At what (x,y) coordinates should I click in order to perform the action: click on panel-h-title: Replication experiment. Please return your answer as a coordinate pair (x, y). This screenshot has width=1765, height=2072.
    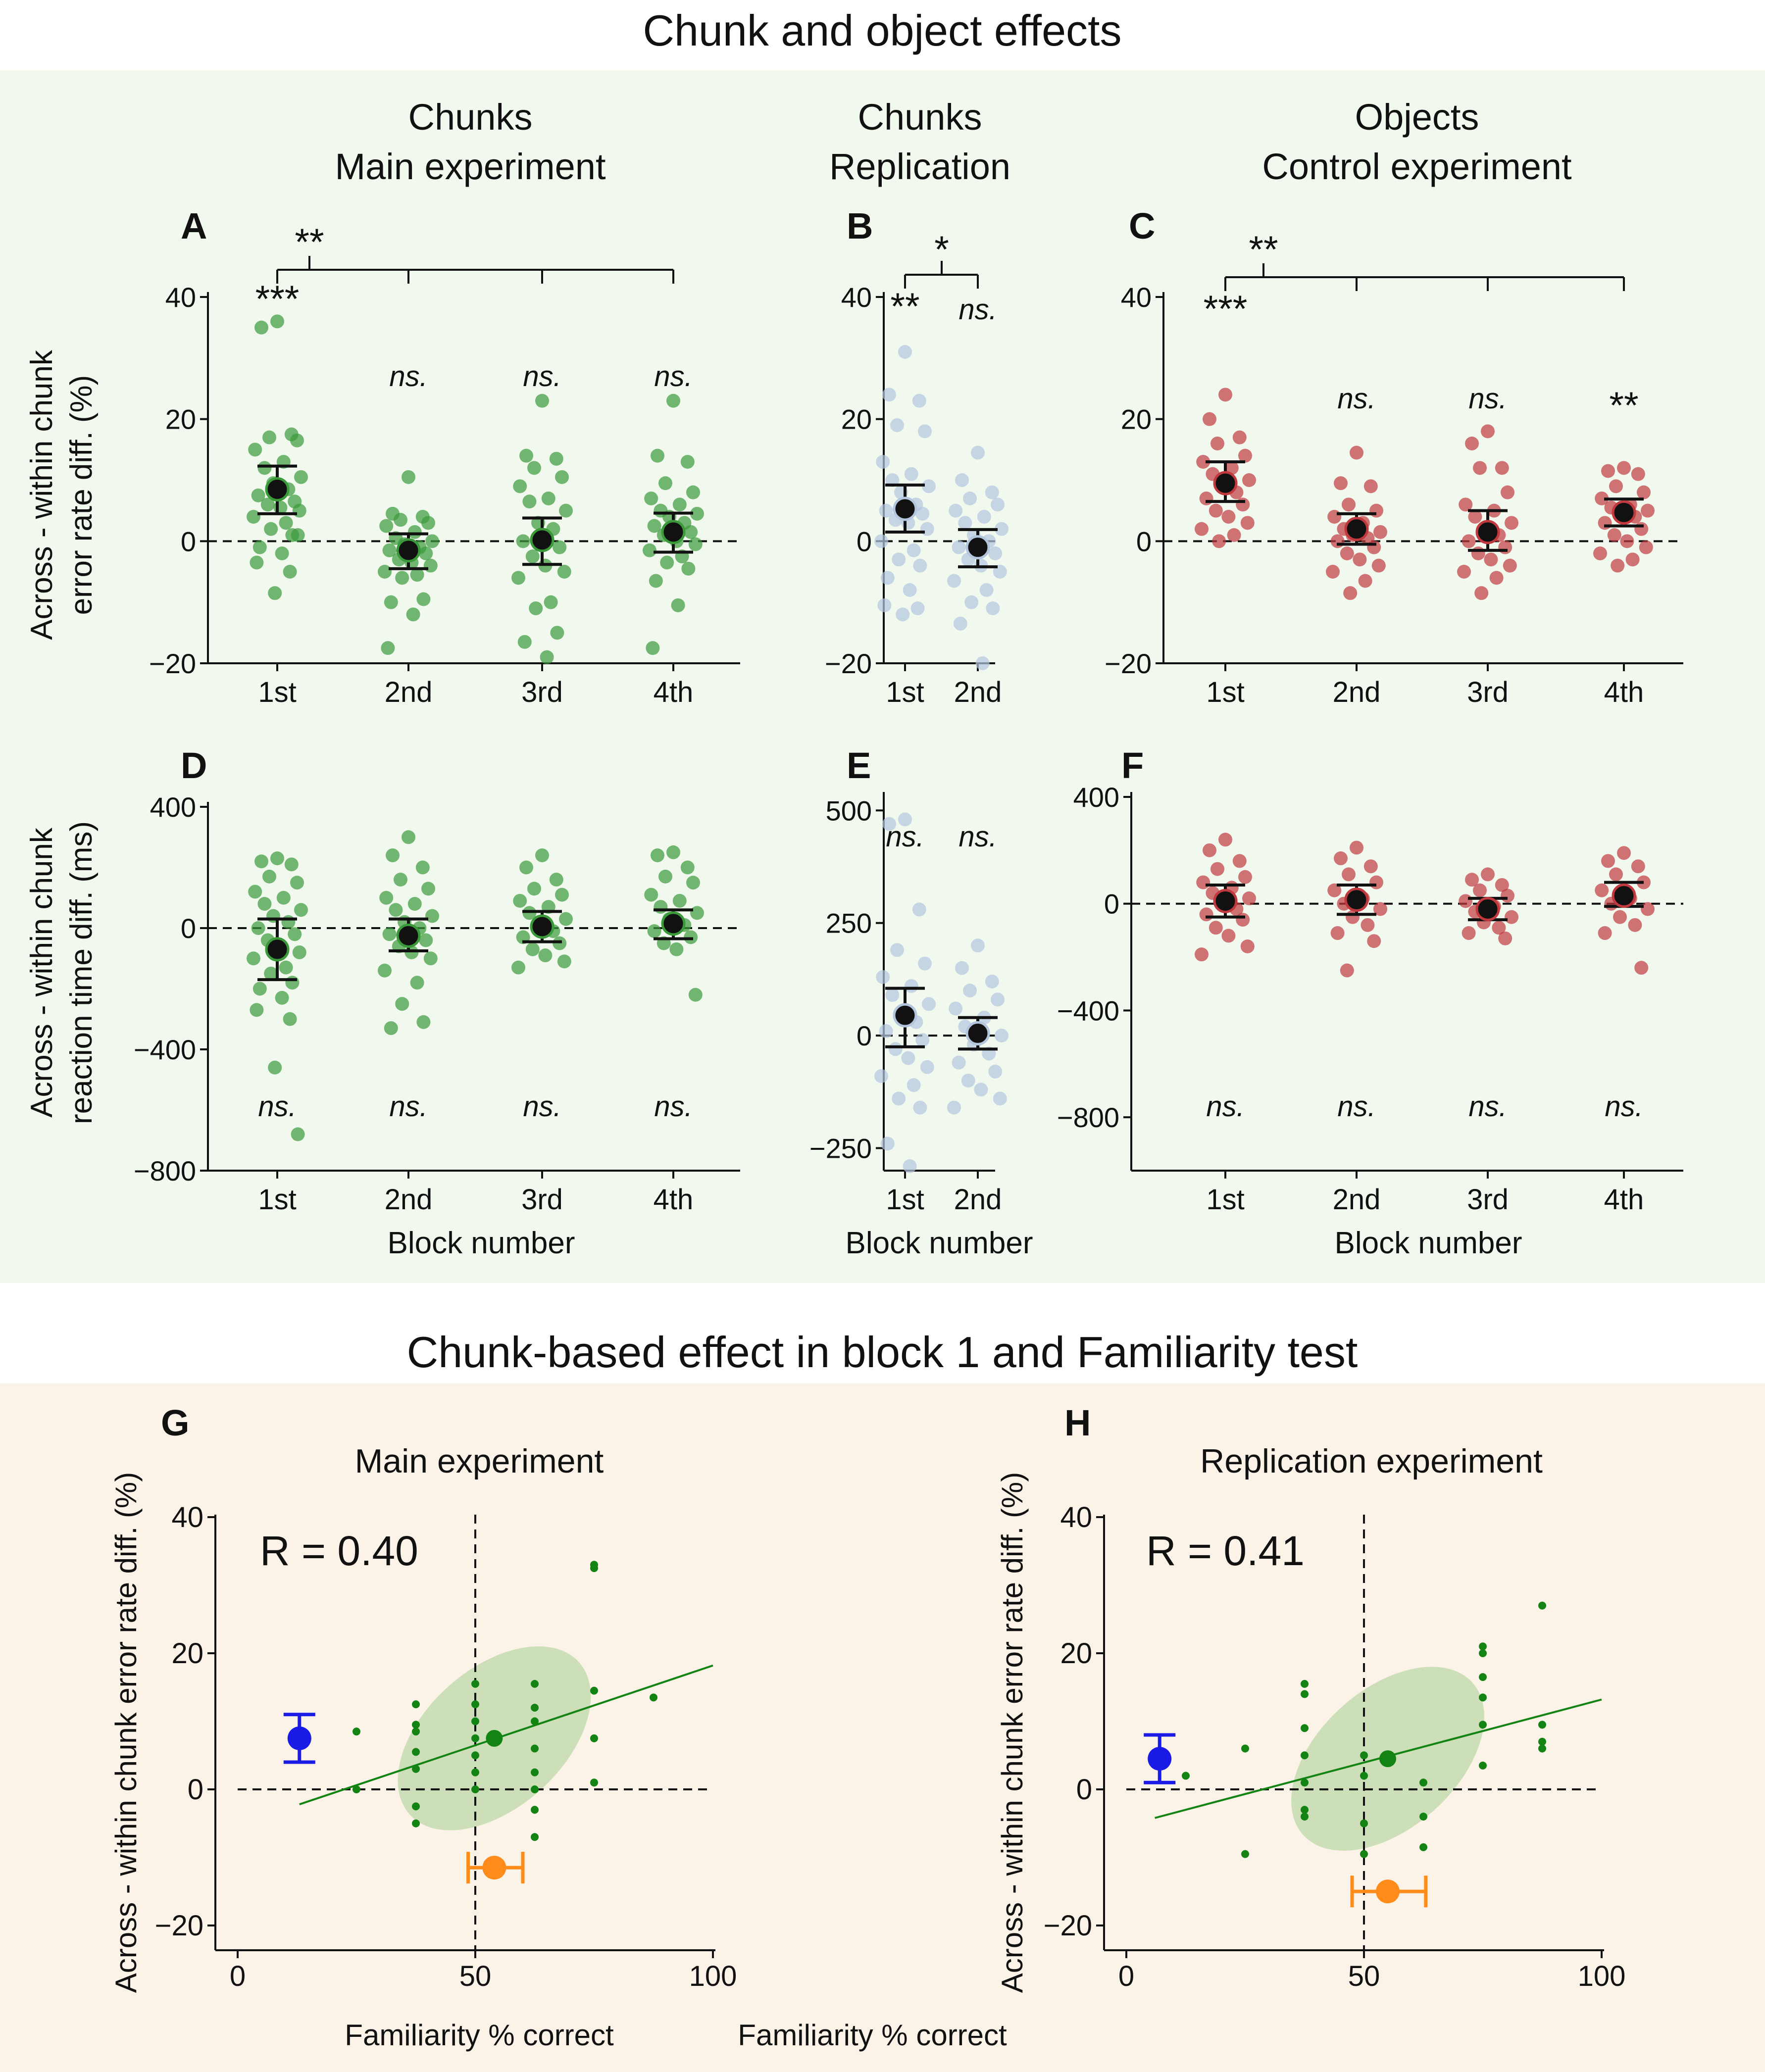
    Looking at the image, I should click on (1371, 1461).